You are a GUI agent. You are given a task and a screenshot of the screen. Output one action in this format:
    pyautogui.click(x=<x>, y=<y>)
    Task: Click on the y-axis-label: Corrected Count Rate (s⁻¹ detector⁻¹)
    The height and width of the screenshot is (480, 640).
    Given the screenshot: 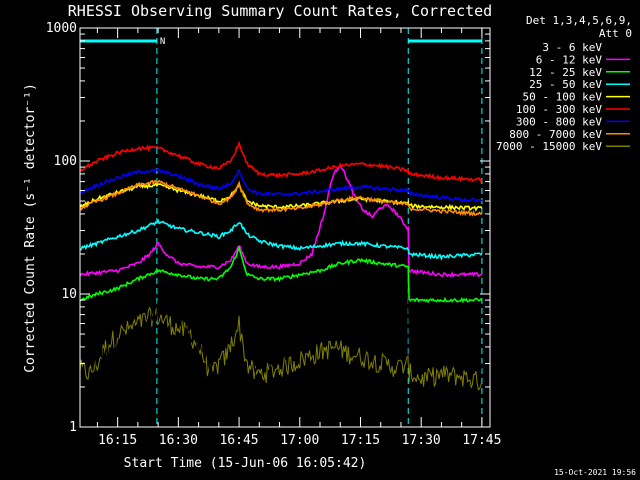 What is the action you would take?
    pyautogui.click(x=30, y=228)
    